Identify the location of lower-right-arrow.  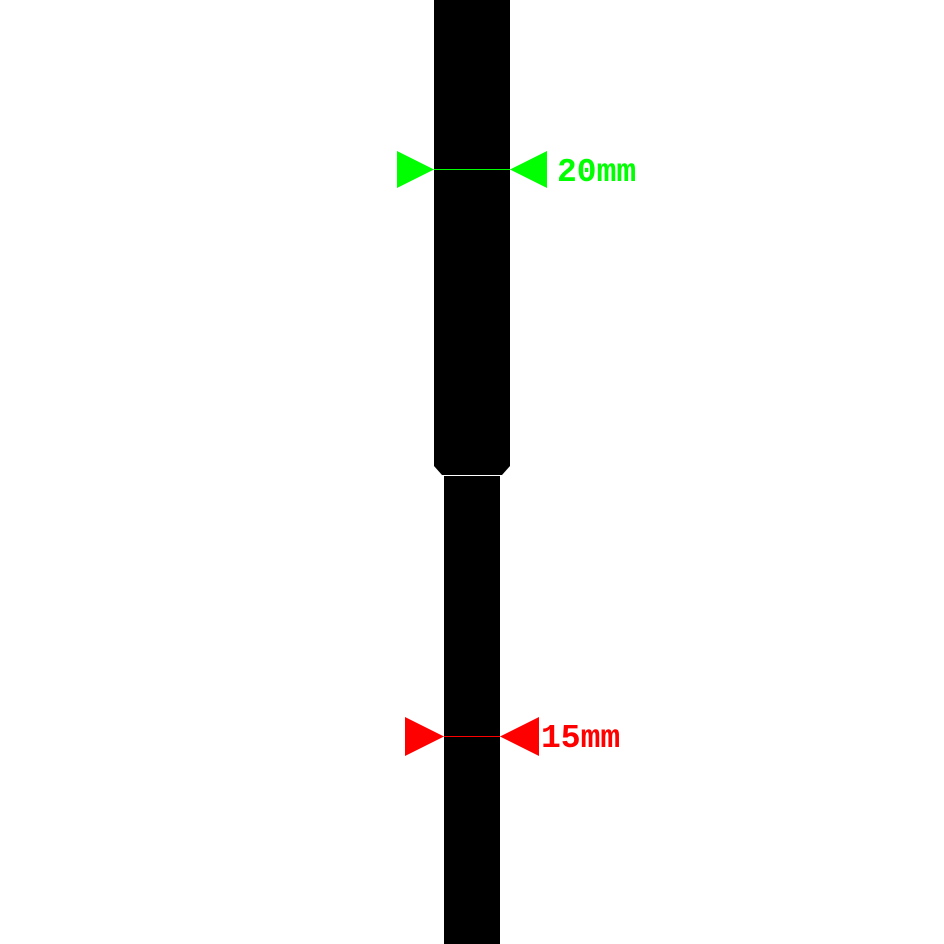
(519, 736).